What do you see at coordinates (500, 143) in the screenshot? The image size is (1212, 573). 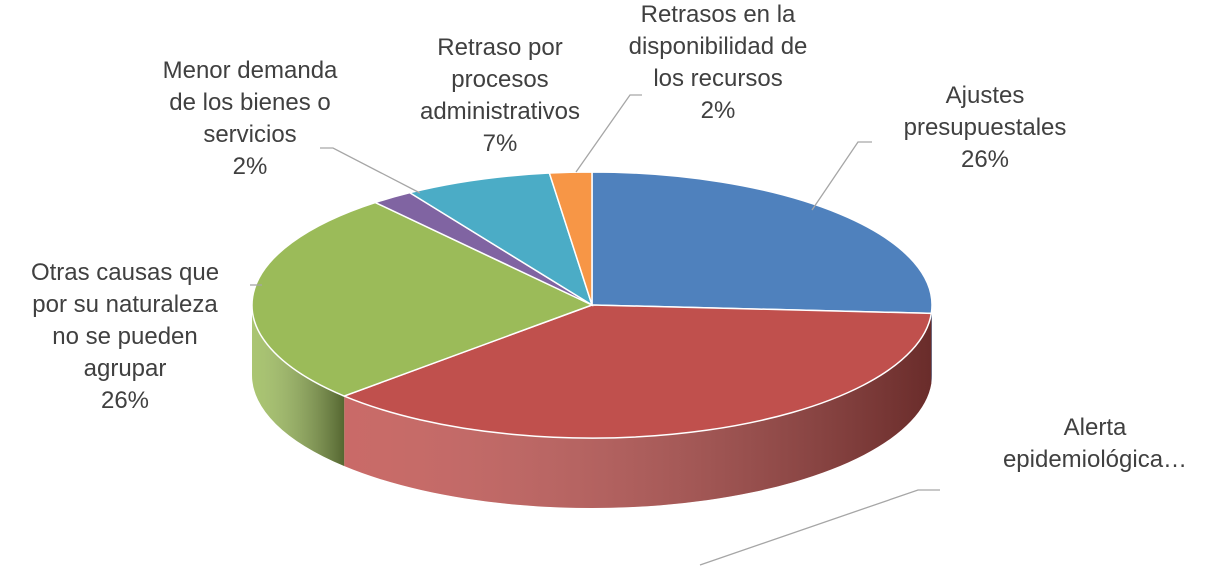 I see `value-label: 7%` at bounding box center [500, 143].